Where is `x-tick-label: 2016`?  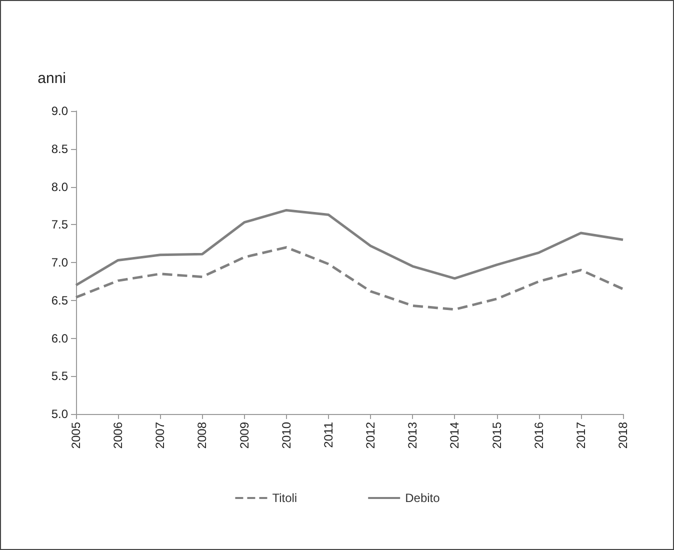 x-tick-label: 2016 is located at coordinates (539, 435).